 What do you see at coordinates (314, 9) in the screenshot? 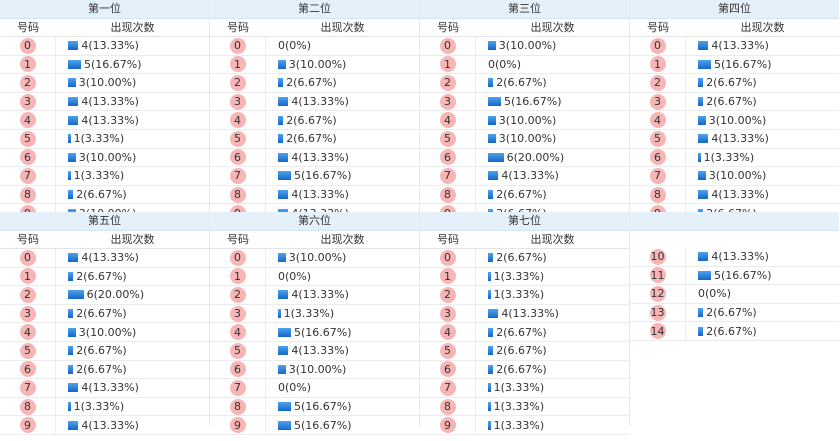
I see `panel-title: 第二位` at bounding box center [314, 9].